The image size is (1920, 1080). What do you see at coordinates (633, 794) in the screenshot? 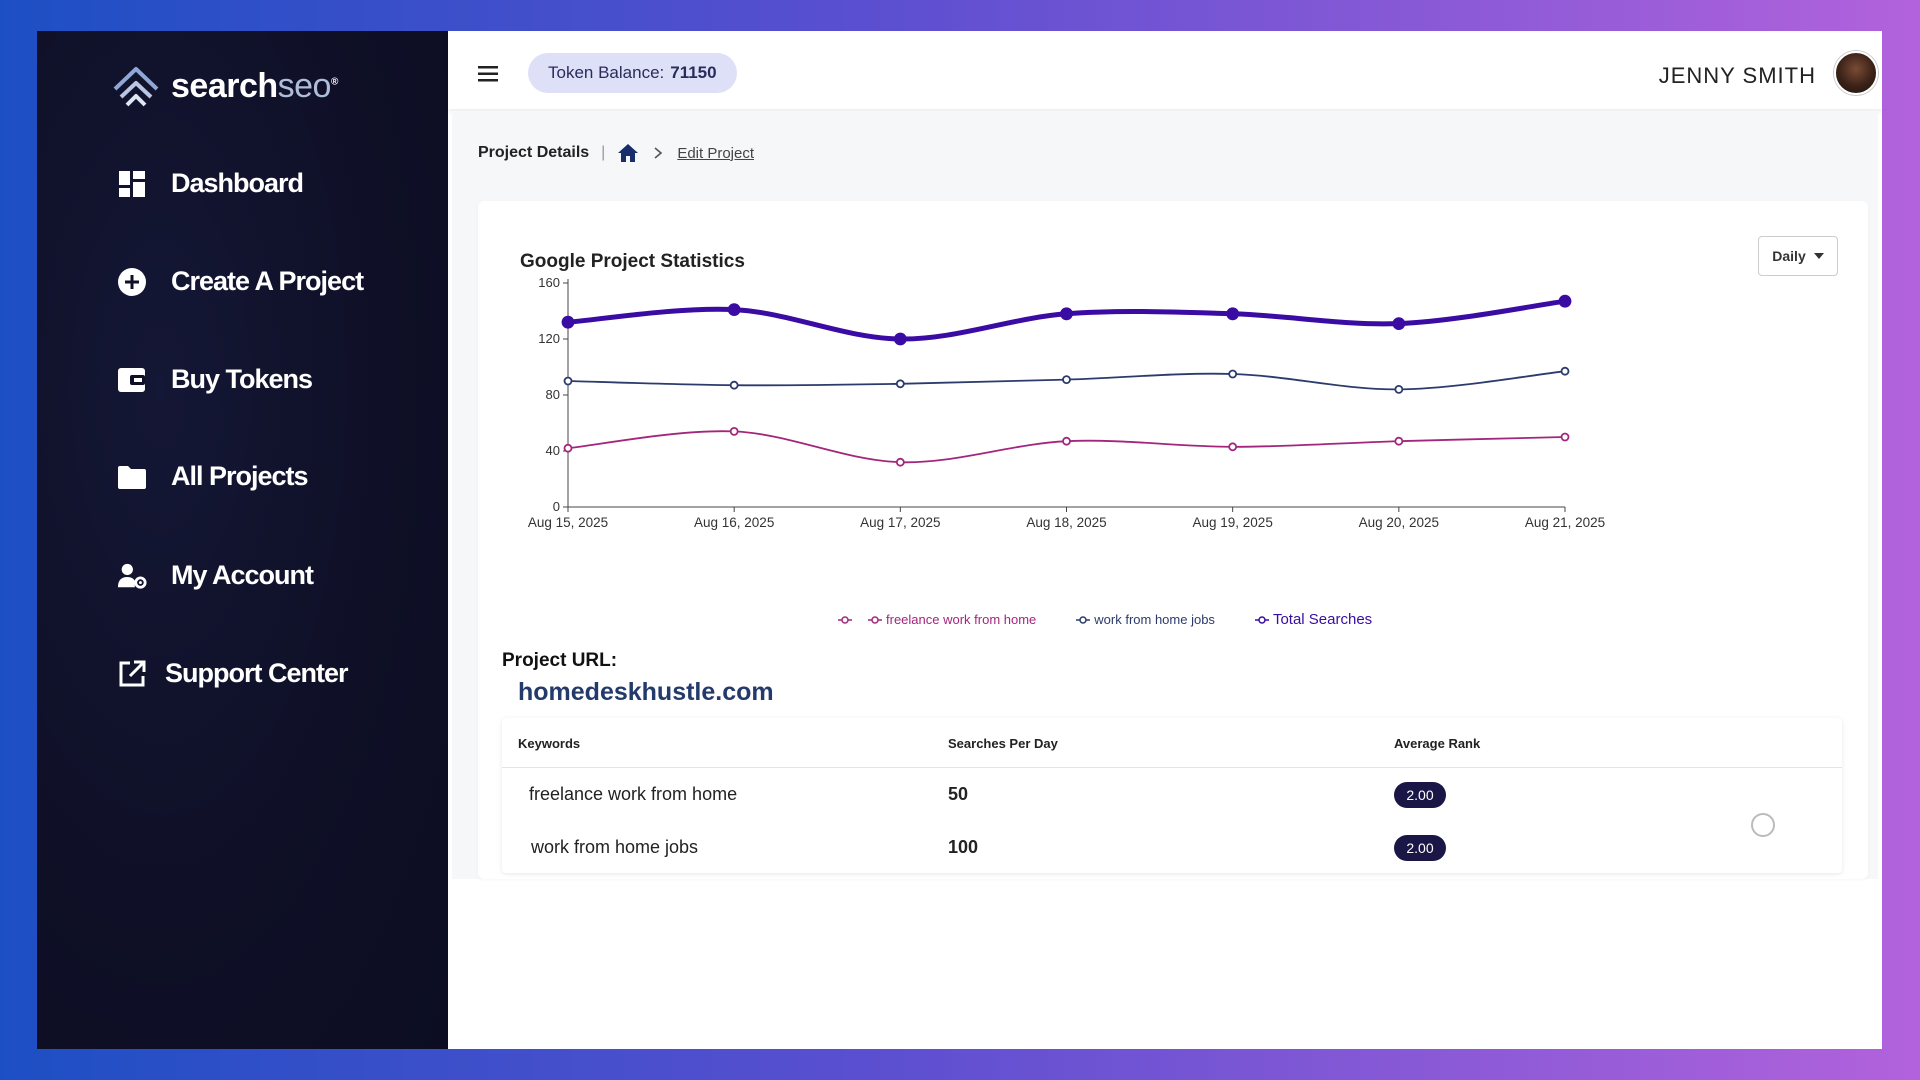
I see `keyword-cell: freelance work from home` at bounding box center [633, 794].